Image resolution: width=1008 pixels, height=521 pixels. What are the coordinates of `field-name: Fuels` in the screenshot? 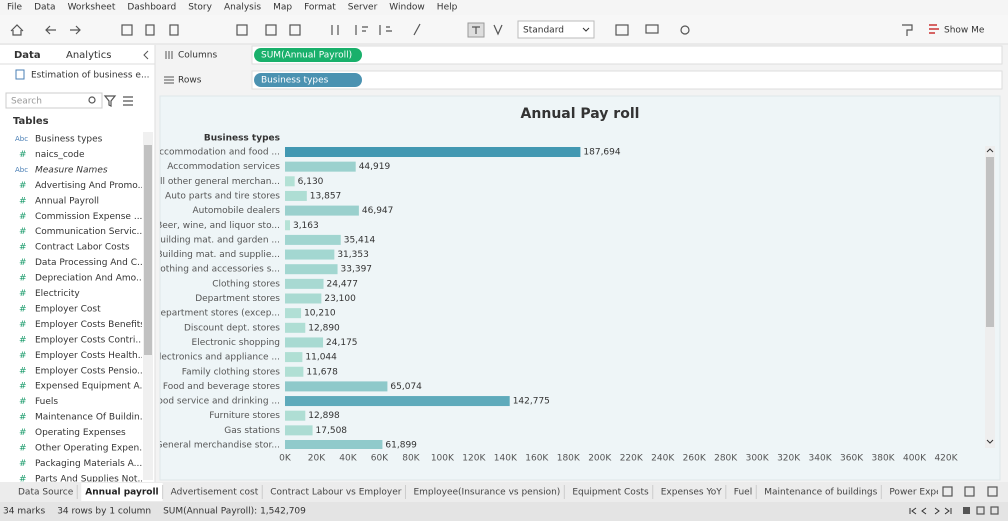 It's located at (46, 402).